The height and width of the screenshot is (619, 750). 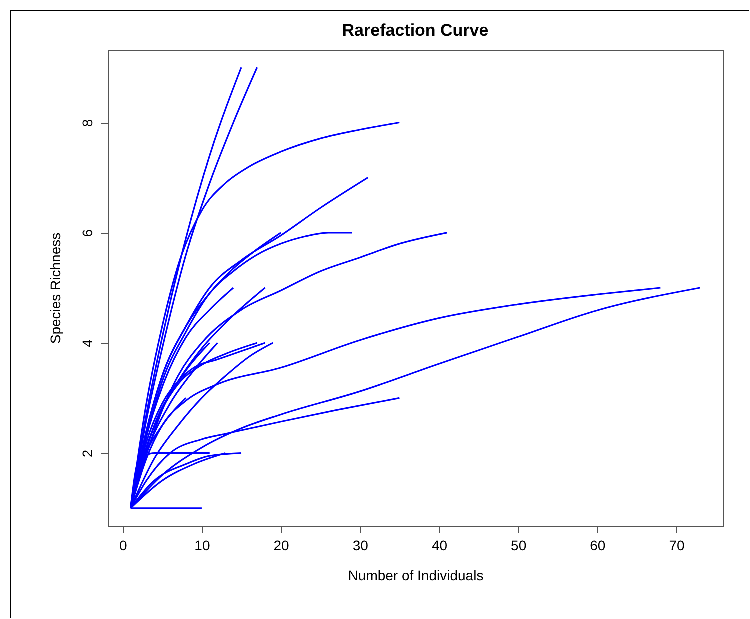 I want to click on x-tick-label: 50, so click(x=519, y=546).